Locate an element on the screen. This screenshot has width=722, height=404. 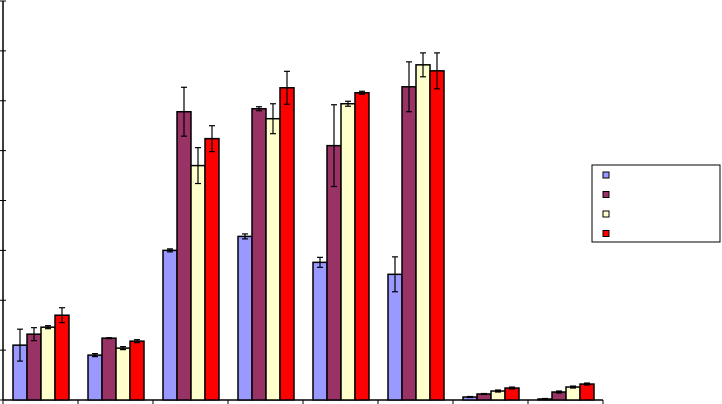
legend is located at coordinates (656, 203).